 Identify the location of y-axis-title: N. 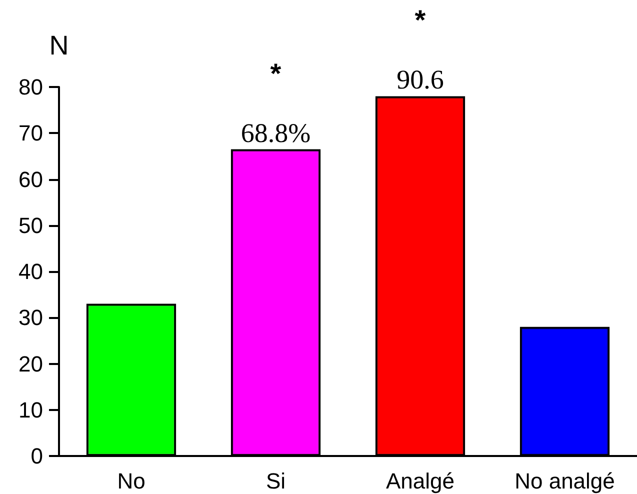
(59, 45).